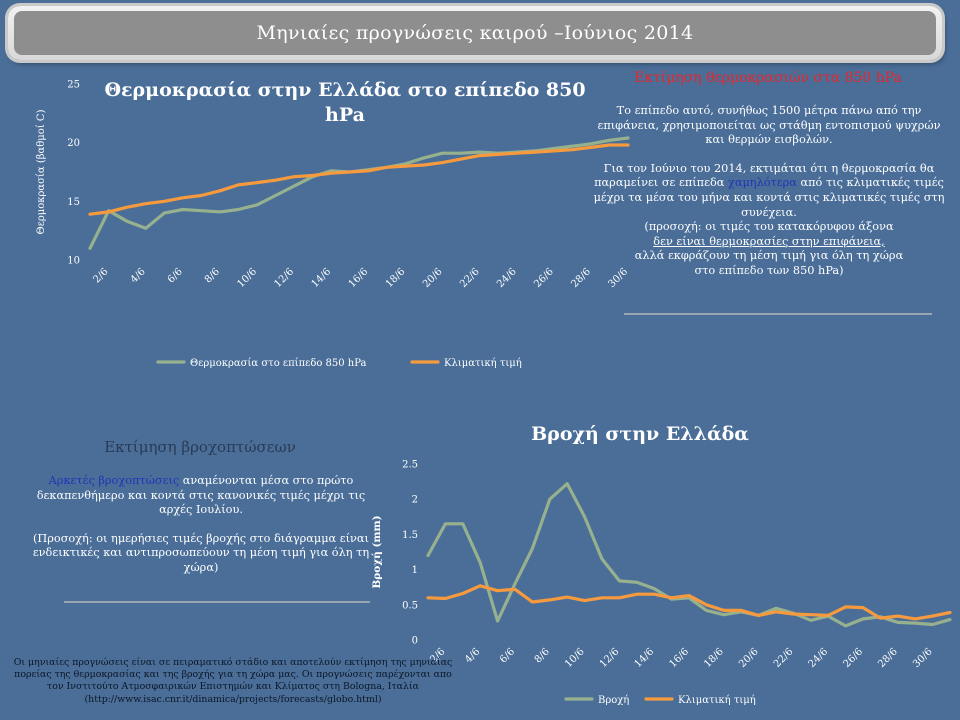 The height and width of the screenshot is (720, 960). What do you see at coordinates (714, 658) in the screenshot?
I see `rain-x-tick-label: 18/6` at bounding box center [714, 658].